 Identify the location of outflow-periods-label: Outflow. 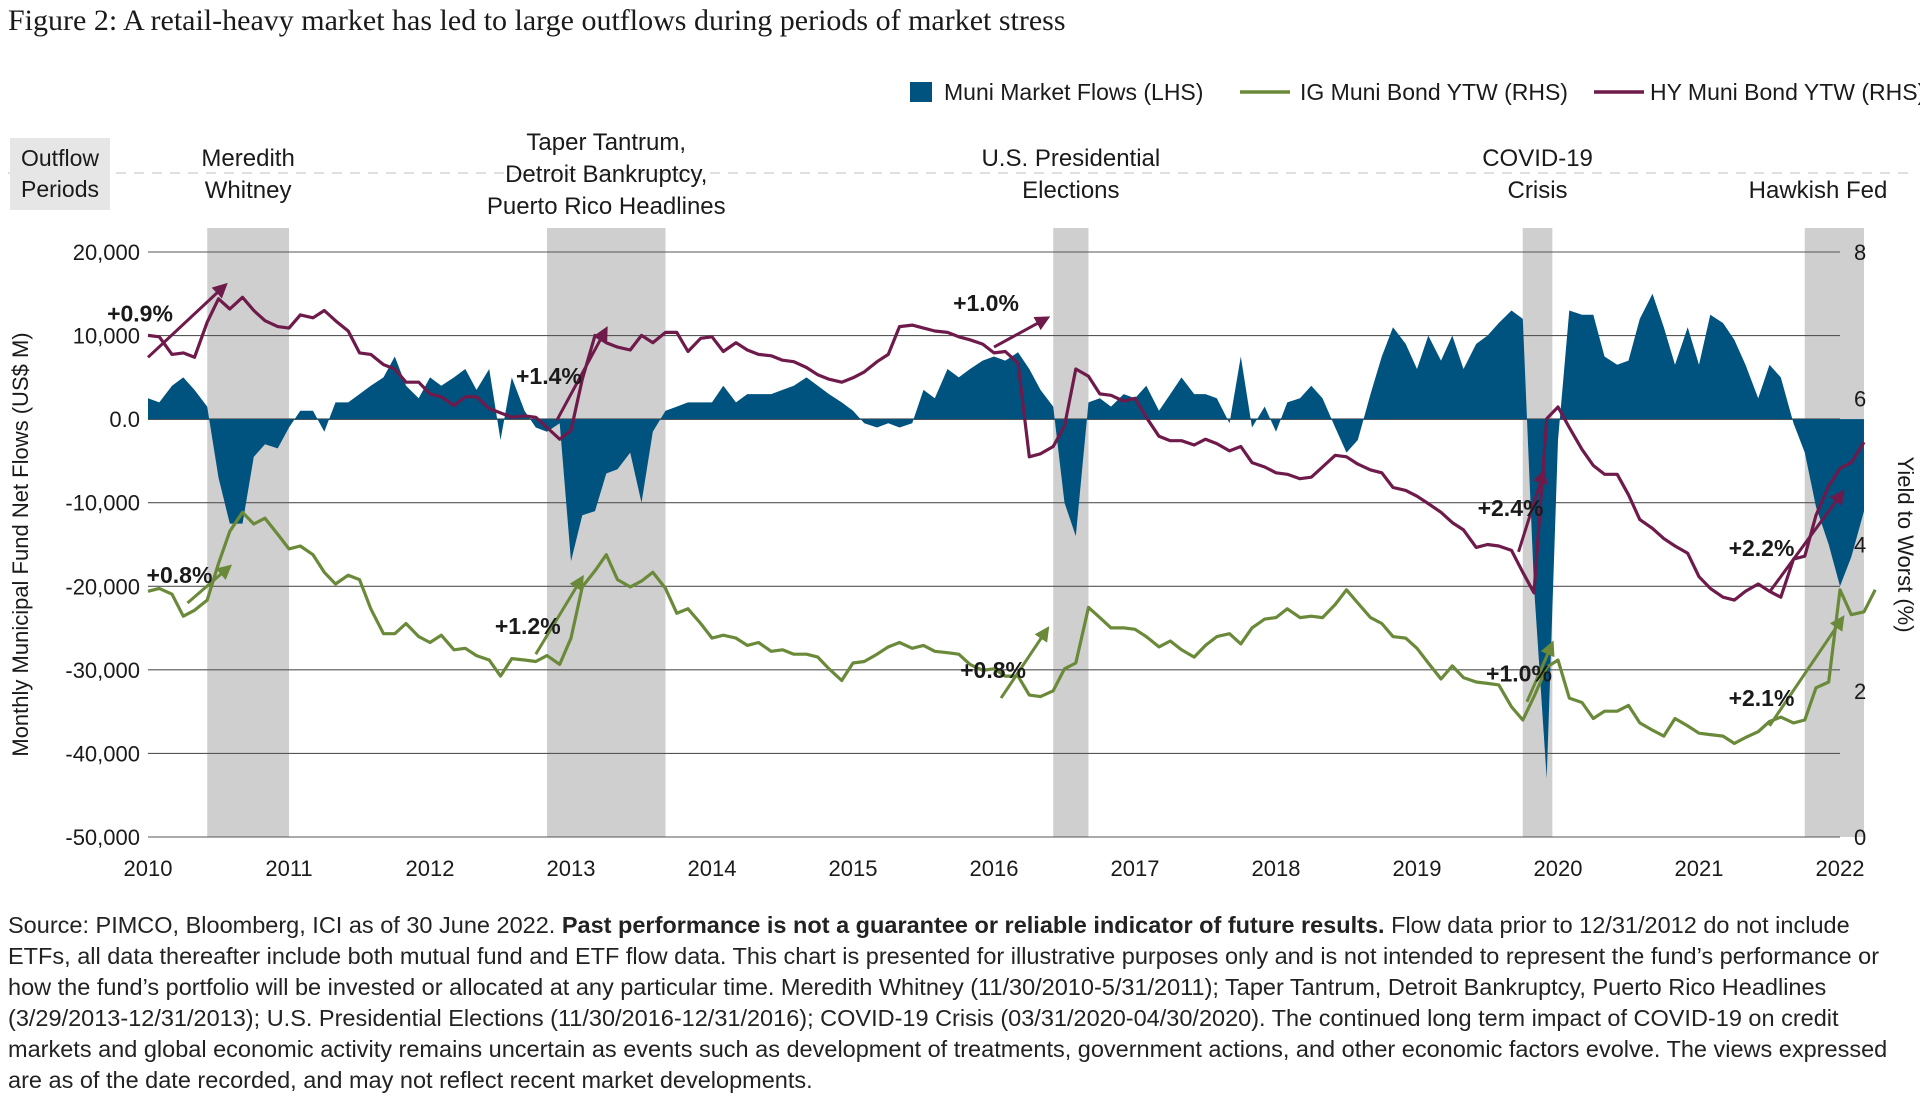
(60, 158).